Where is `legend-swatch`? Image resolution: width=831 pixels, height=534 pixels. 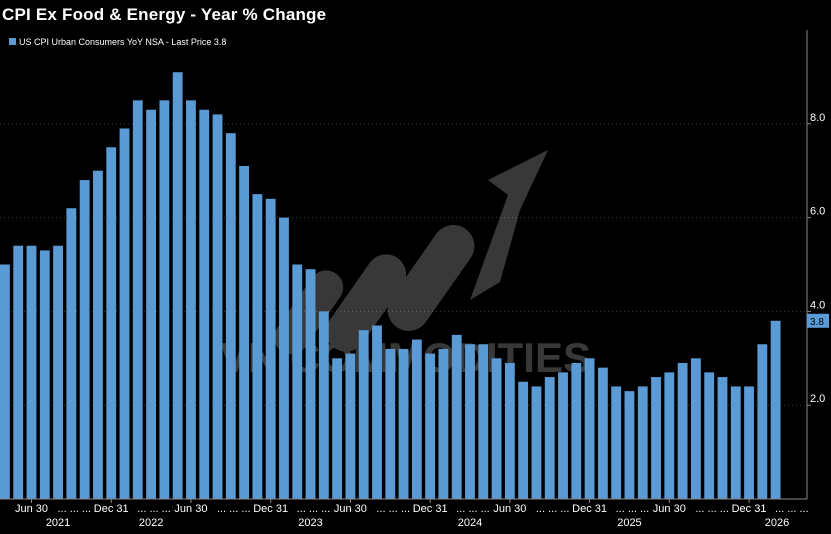 legend-swatch is located at coordinates (12, 41).